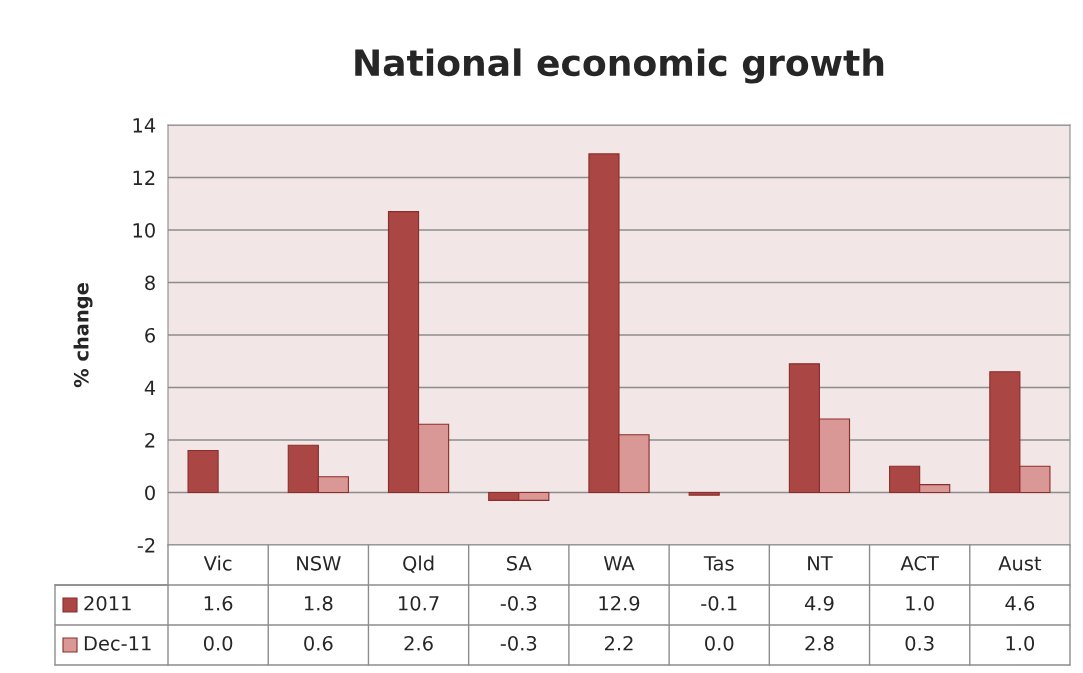 The height and width of the screenshot is (673, 1083). Describe the element at coordinates (919, 643) in the screenshot. I see `data-label: 0.3` at that location.